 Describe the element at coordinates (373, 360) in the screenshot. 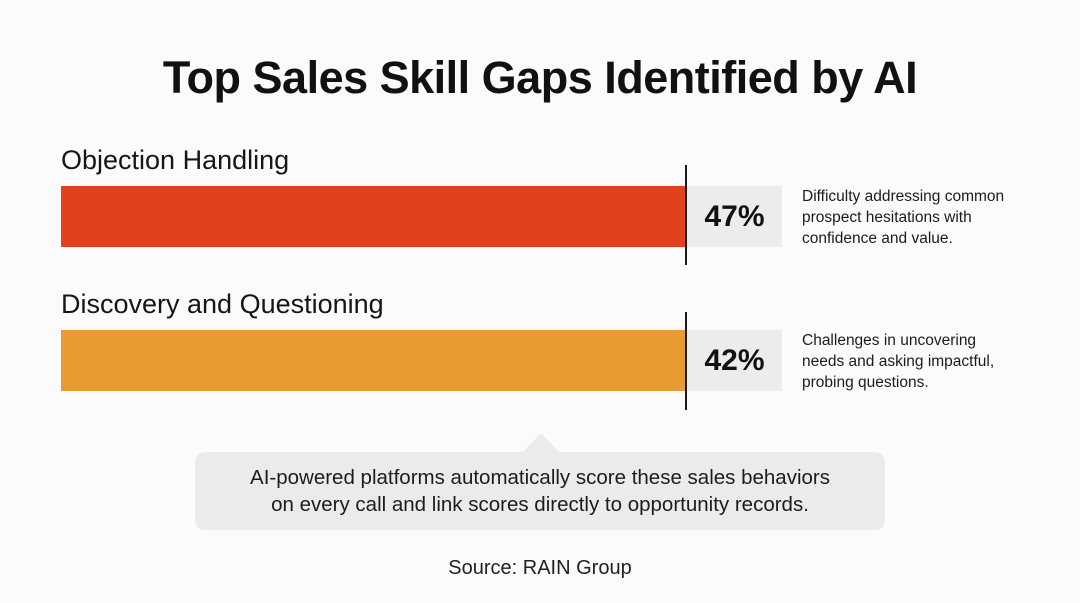

I see `bar-discovery-and-questioning` at that location.